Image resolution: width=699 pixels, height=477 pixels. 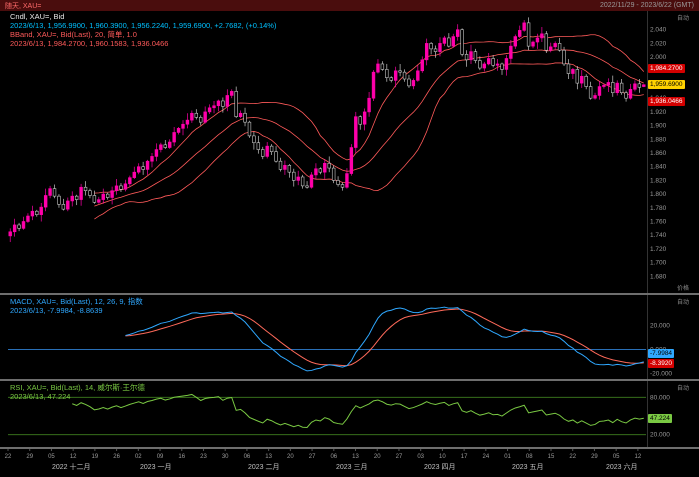 What do you see at coordinates (658, 235) in the screenshot?
I see `price-tick-label: 1.740` at bounding box center [658, 235].